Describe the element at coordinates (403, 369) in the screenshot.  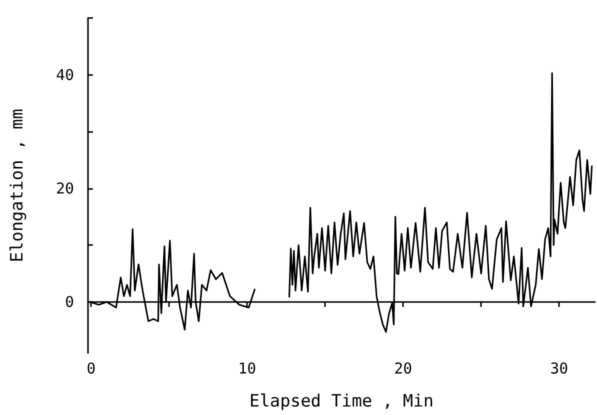
I see `x-tick-label: 20` at that location.